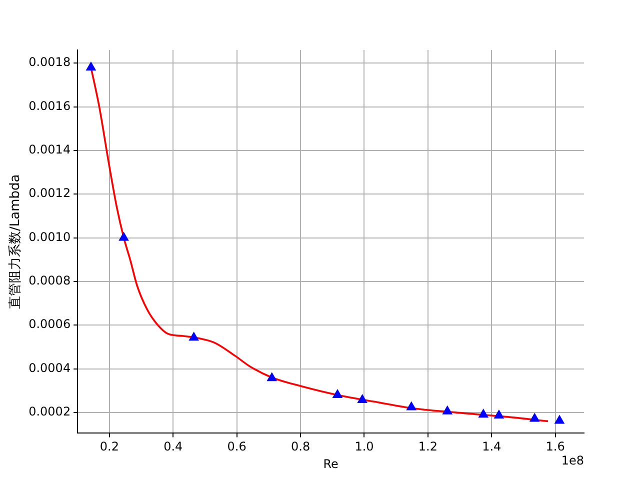  I want to click on x-tick-label: 0.6, so click(236, 447).